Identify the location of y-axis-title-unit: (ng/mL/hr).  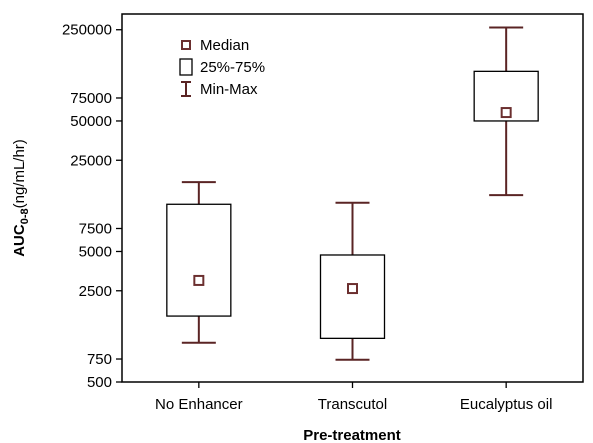
(19, 173).